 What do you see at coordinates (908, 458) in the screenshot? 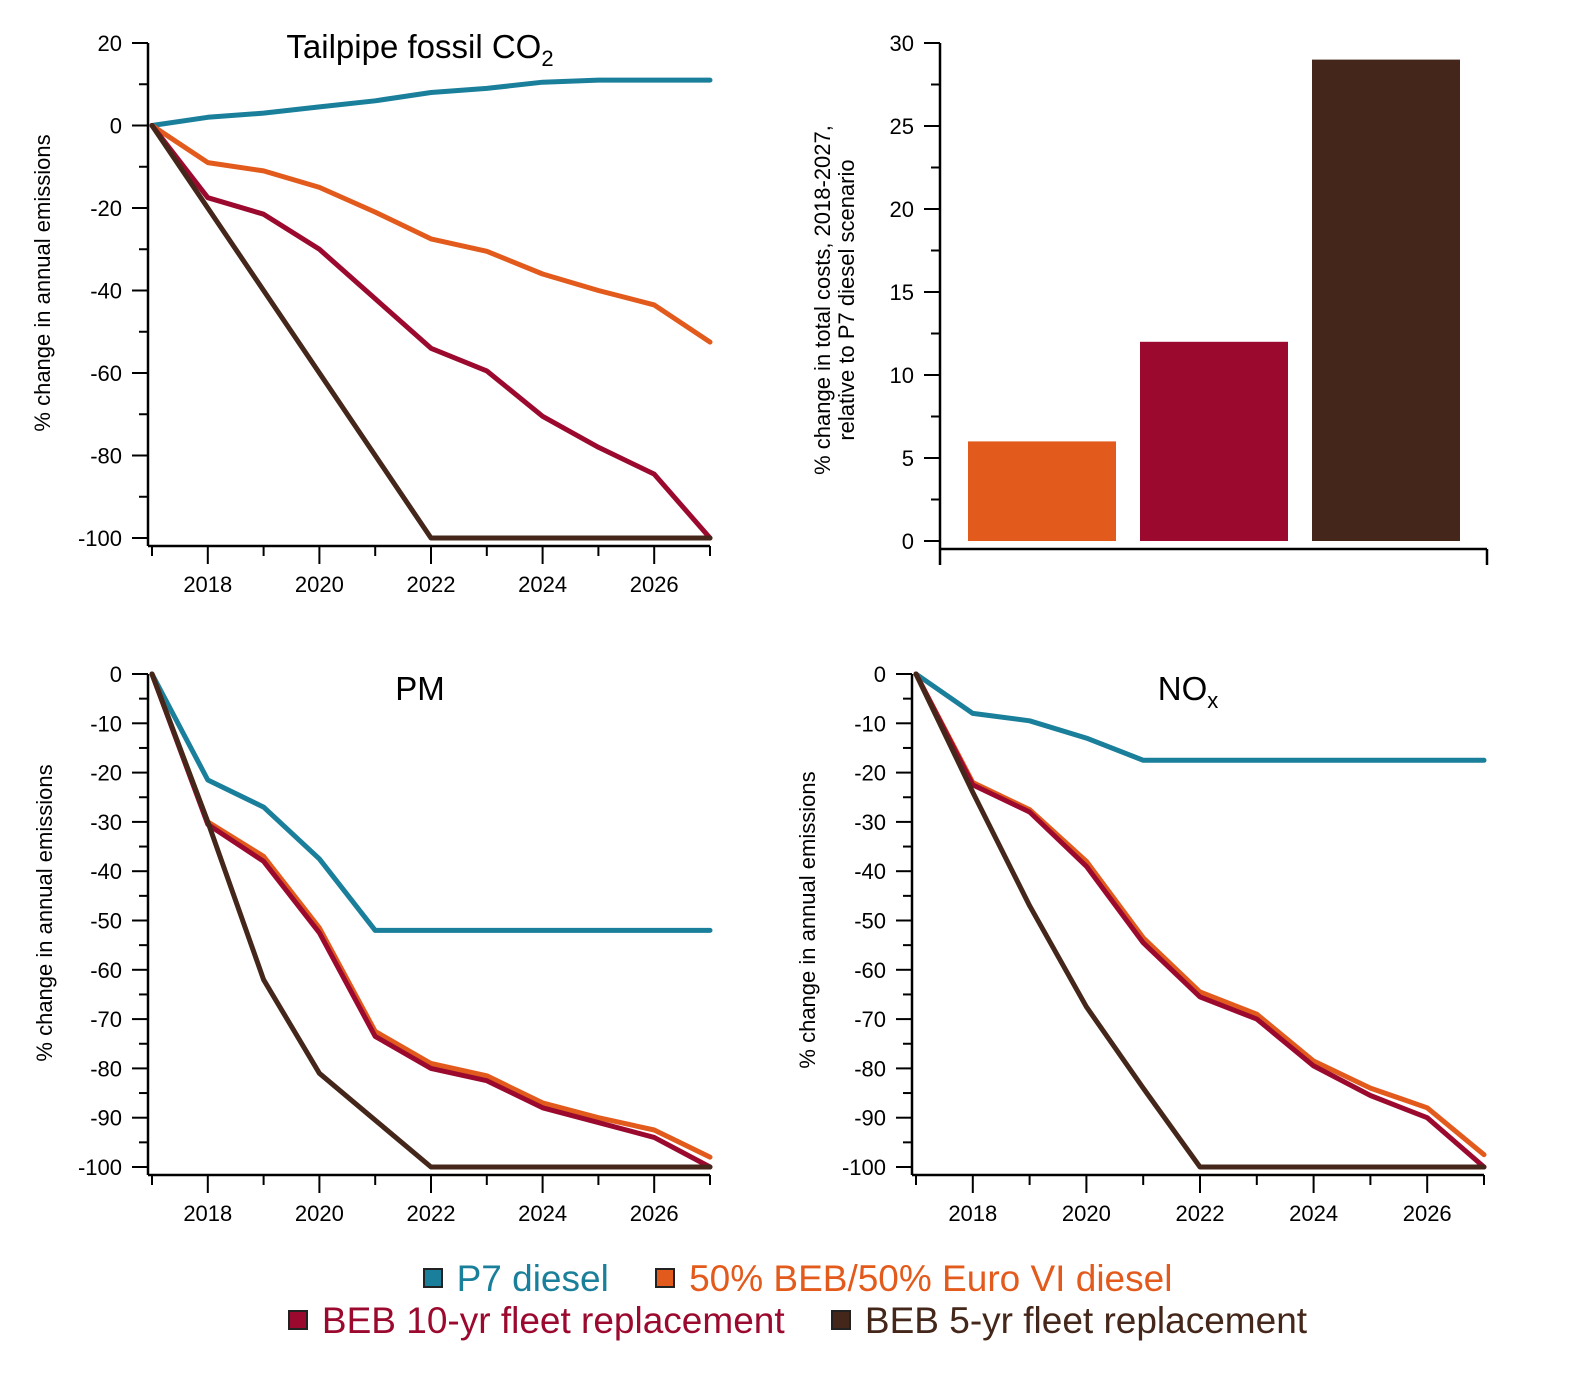
I see `y-tick-label: 5` at bounding box center [908, 458].